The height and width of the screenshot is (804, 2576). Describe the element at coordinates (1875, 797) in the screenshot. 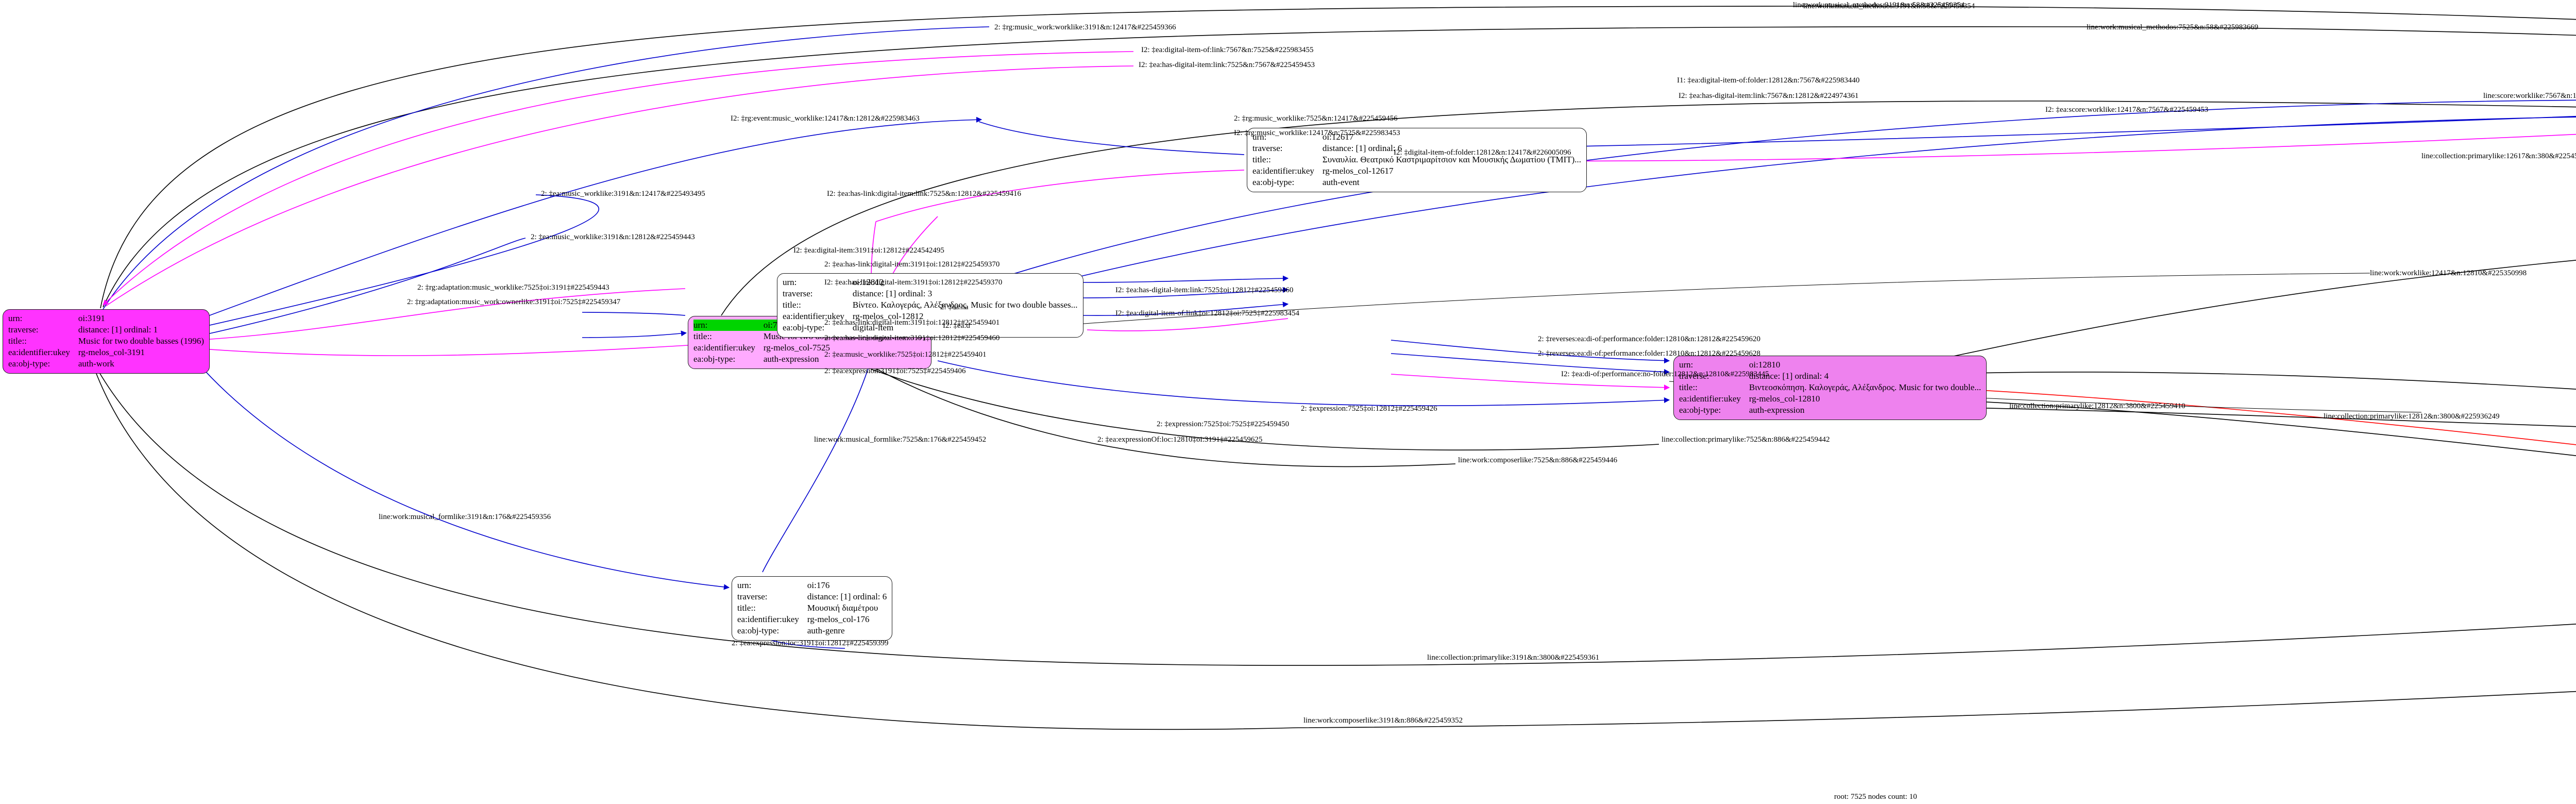

I see `graph-footer-label: root: 7525 nodes count: 10` at that location.